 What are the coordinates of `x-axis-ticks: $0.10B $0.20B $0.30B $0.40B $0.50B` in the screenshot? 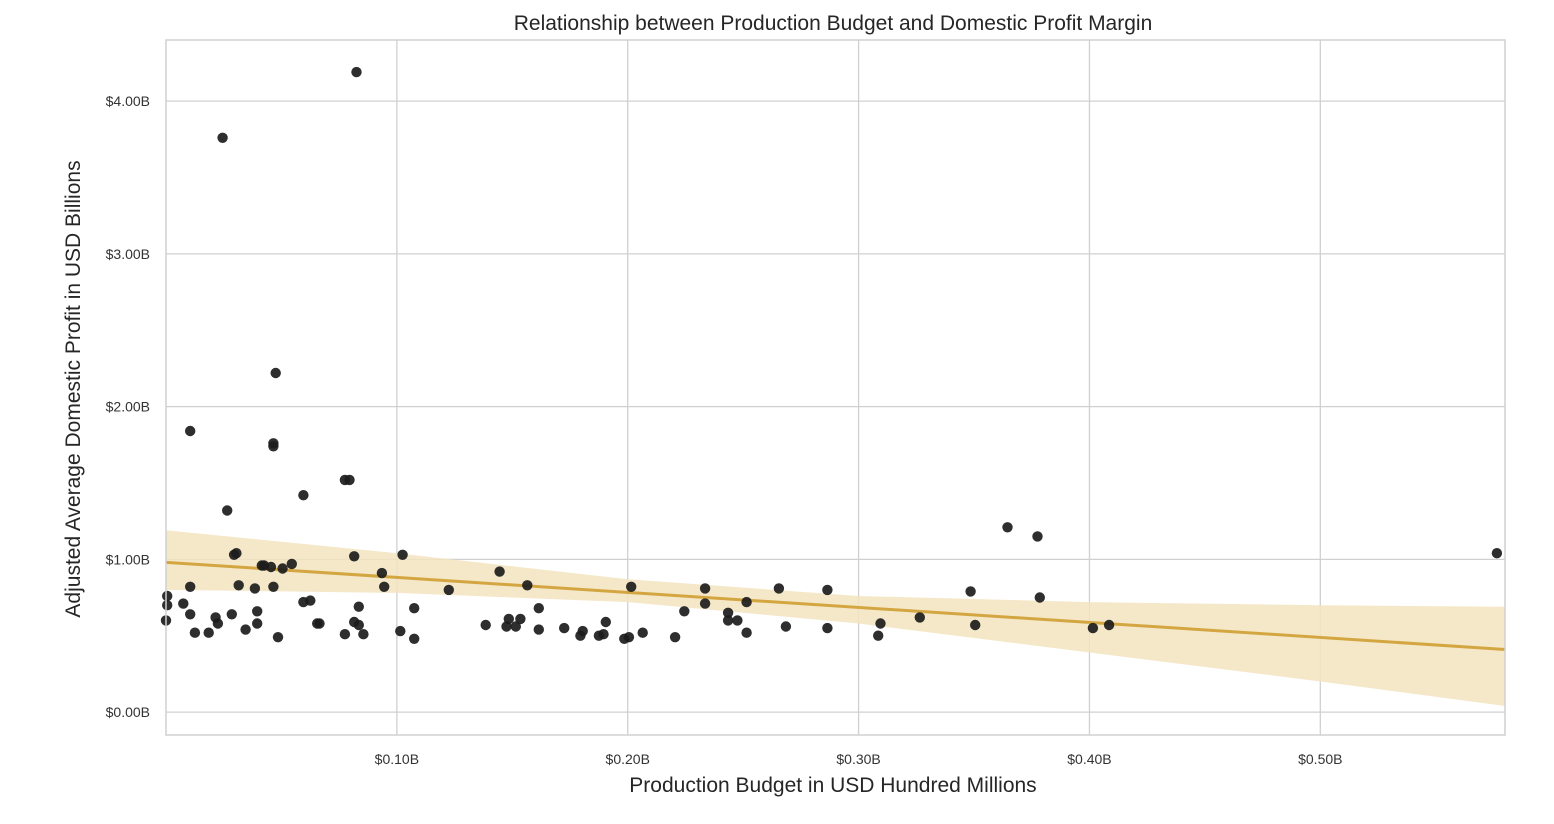 It's located at (859, 759).